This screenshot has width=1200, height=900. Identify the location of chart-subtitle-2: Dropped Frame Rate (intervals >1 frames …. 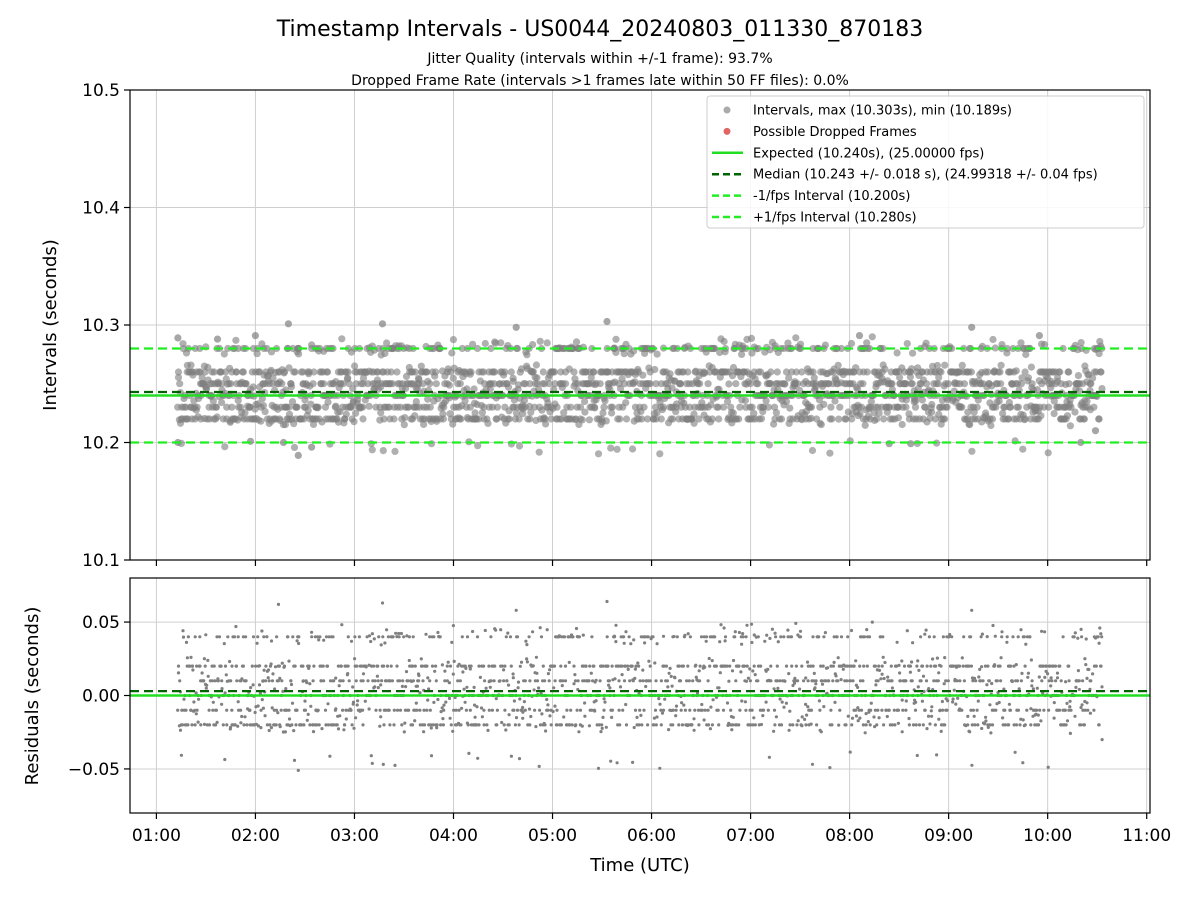
(600, 81).